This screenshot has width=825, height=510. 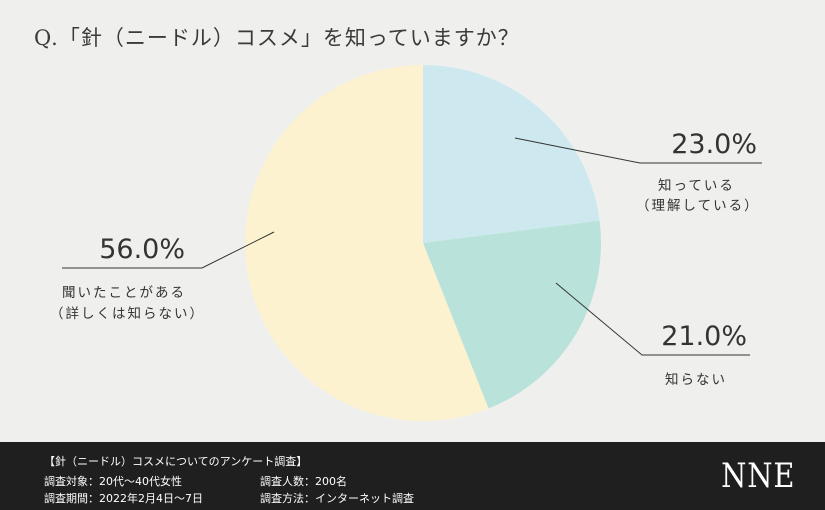 I want to click on footer-period: 調査期間：2022年2月4日〜7日, so click(x=123, y=498).